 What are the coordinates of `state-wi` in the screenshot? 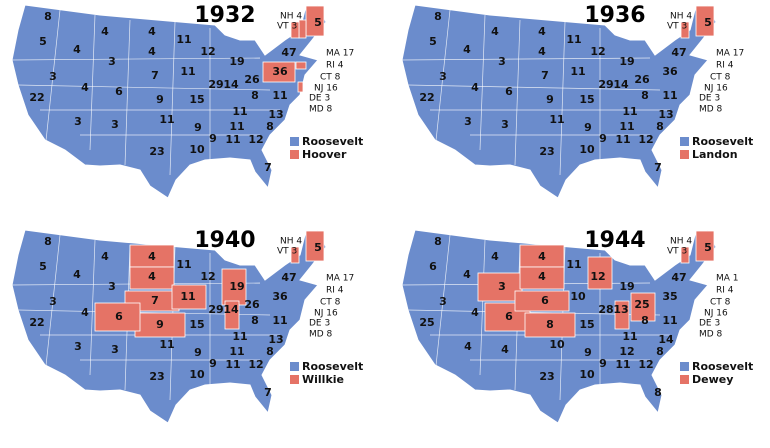 It's located at (600, 273).